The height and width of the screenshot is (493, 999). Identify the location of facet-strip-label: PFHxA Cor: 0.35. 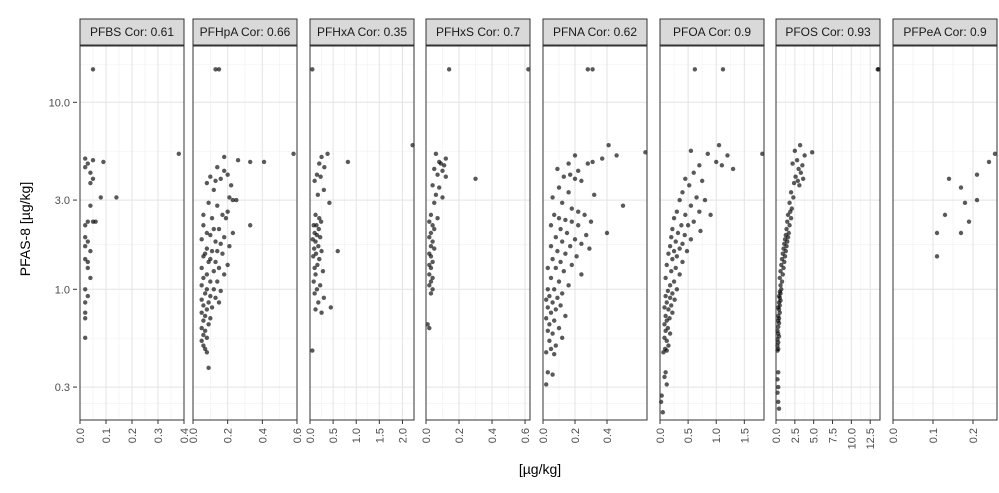
(362, 32).